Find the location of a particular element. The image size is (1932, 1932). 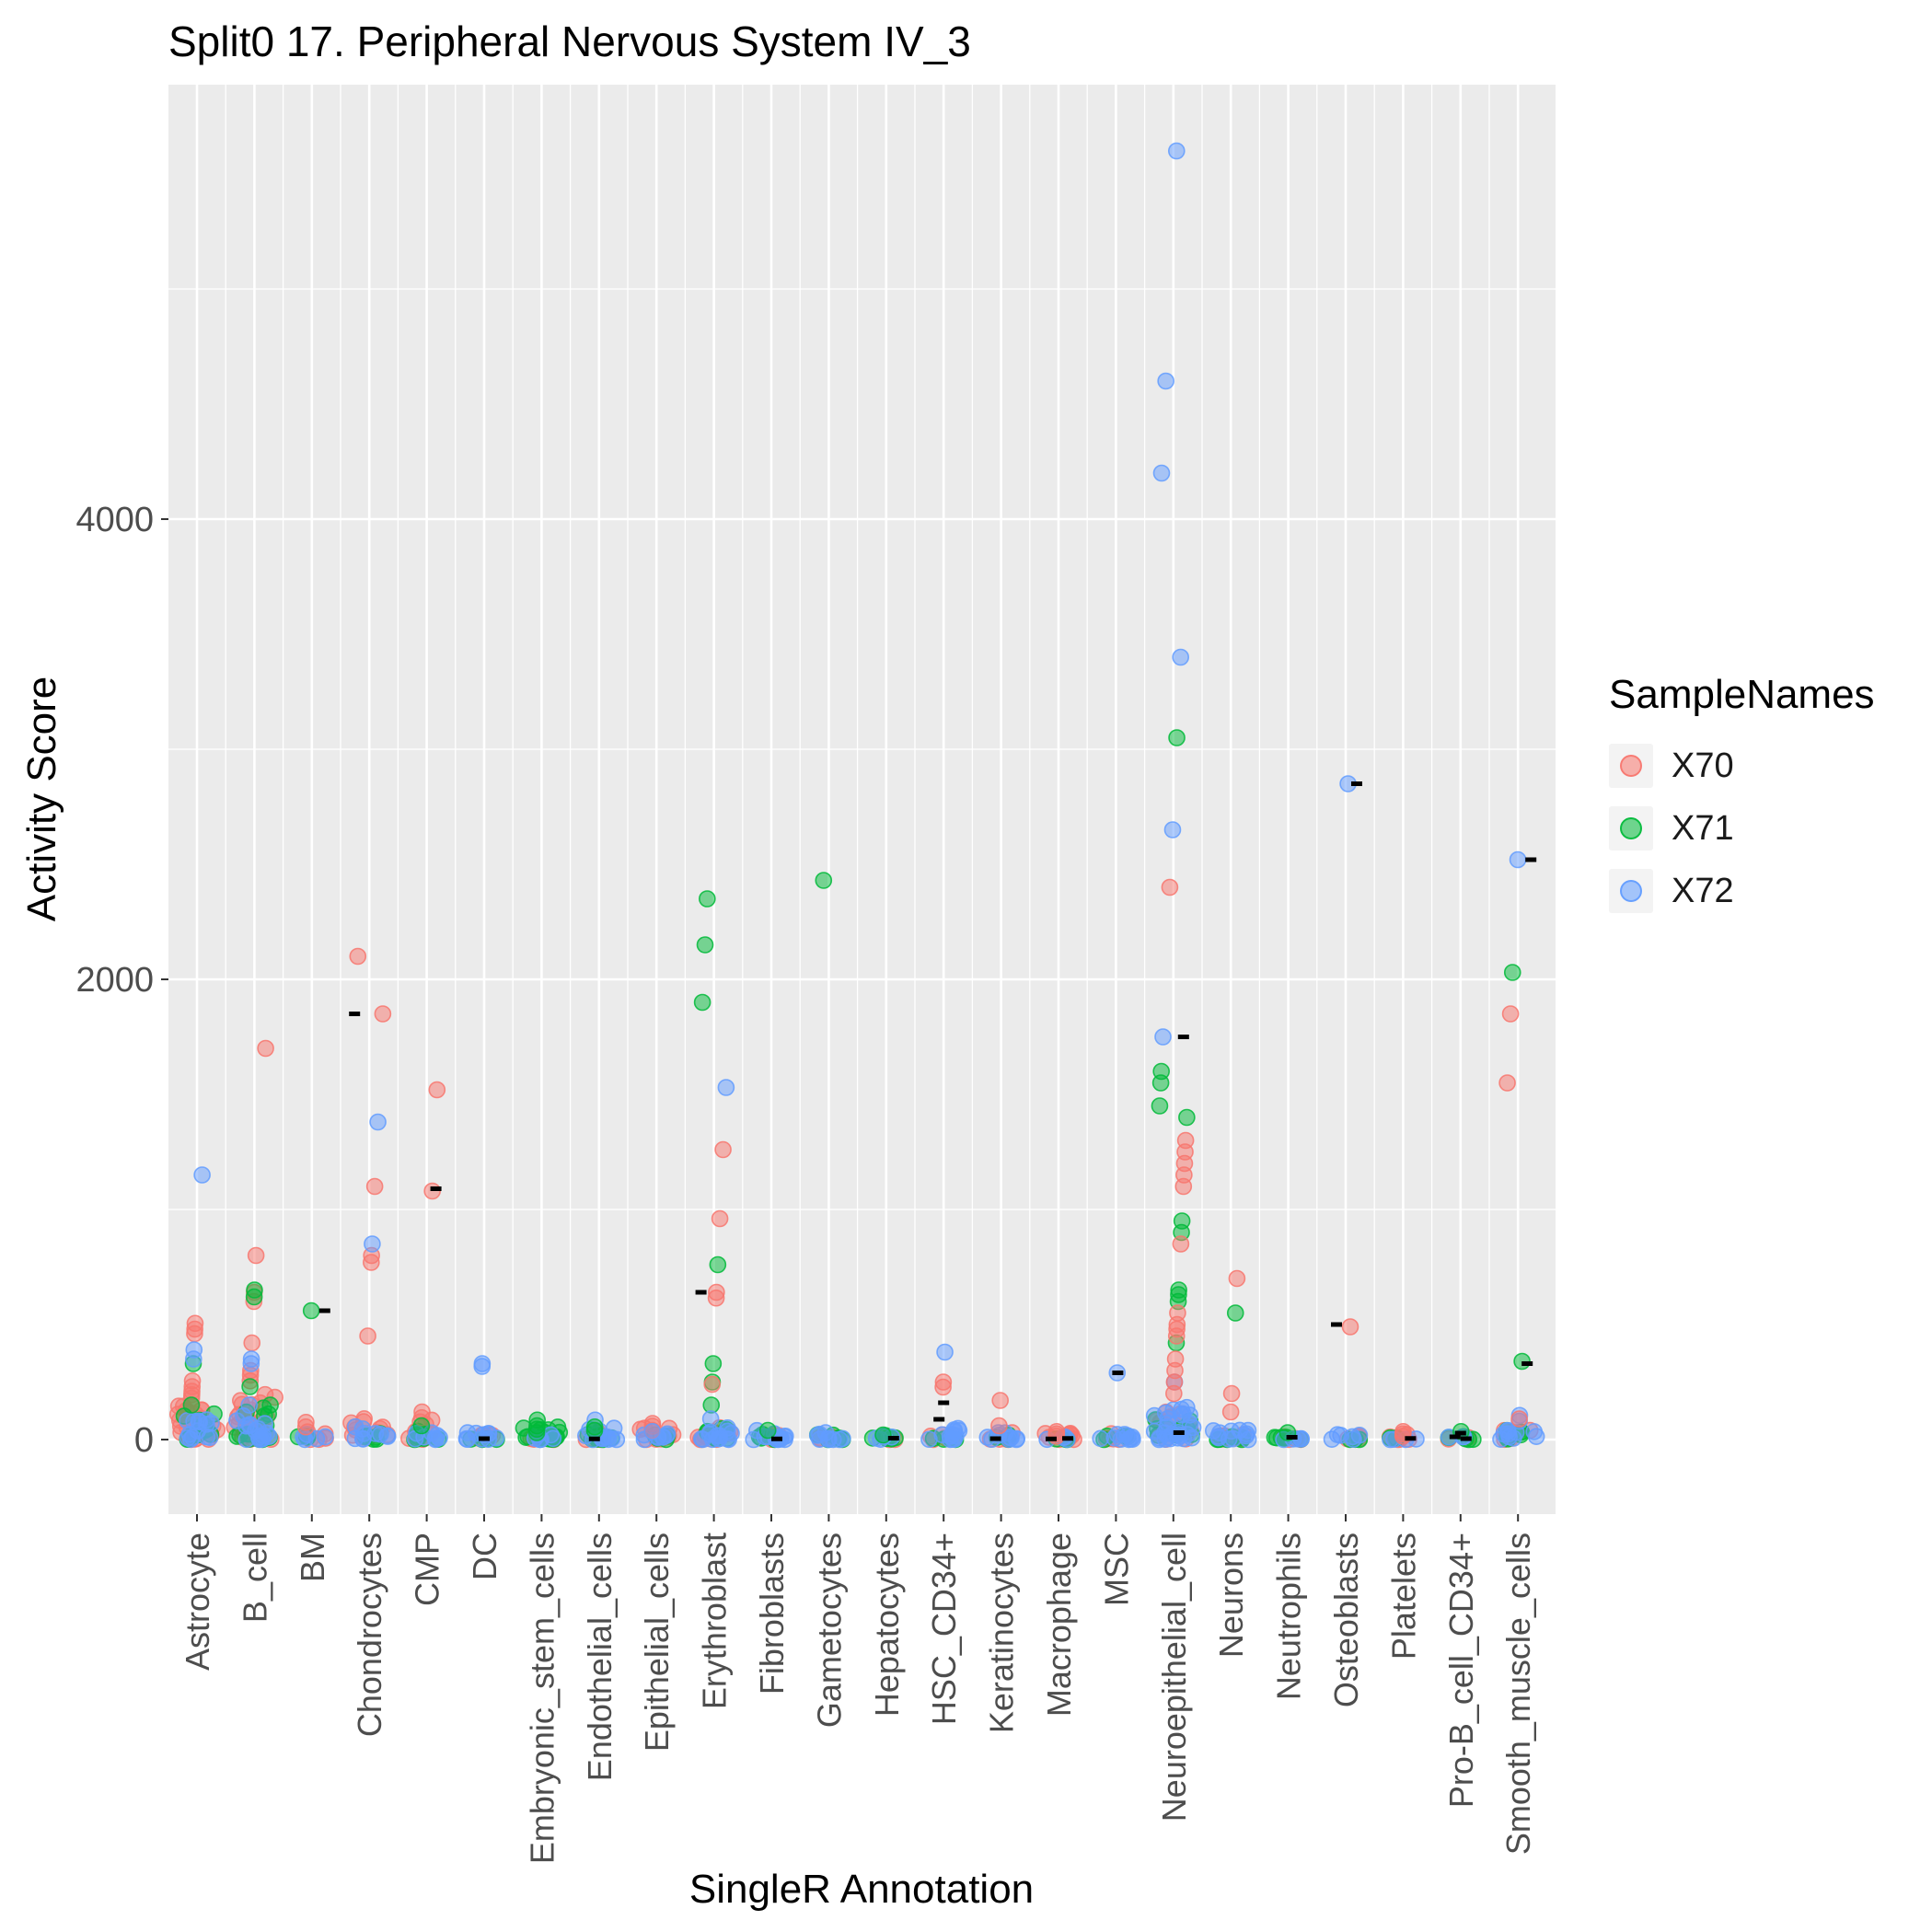

x-tick-label: Fibroblasts is located at coordinates (772, 1614).